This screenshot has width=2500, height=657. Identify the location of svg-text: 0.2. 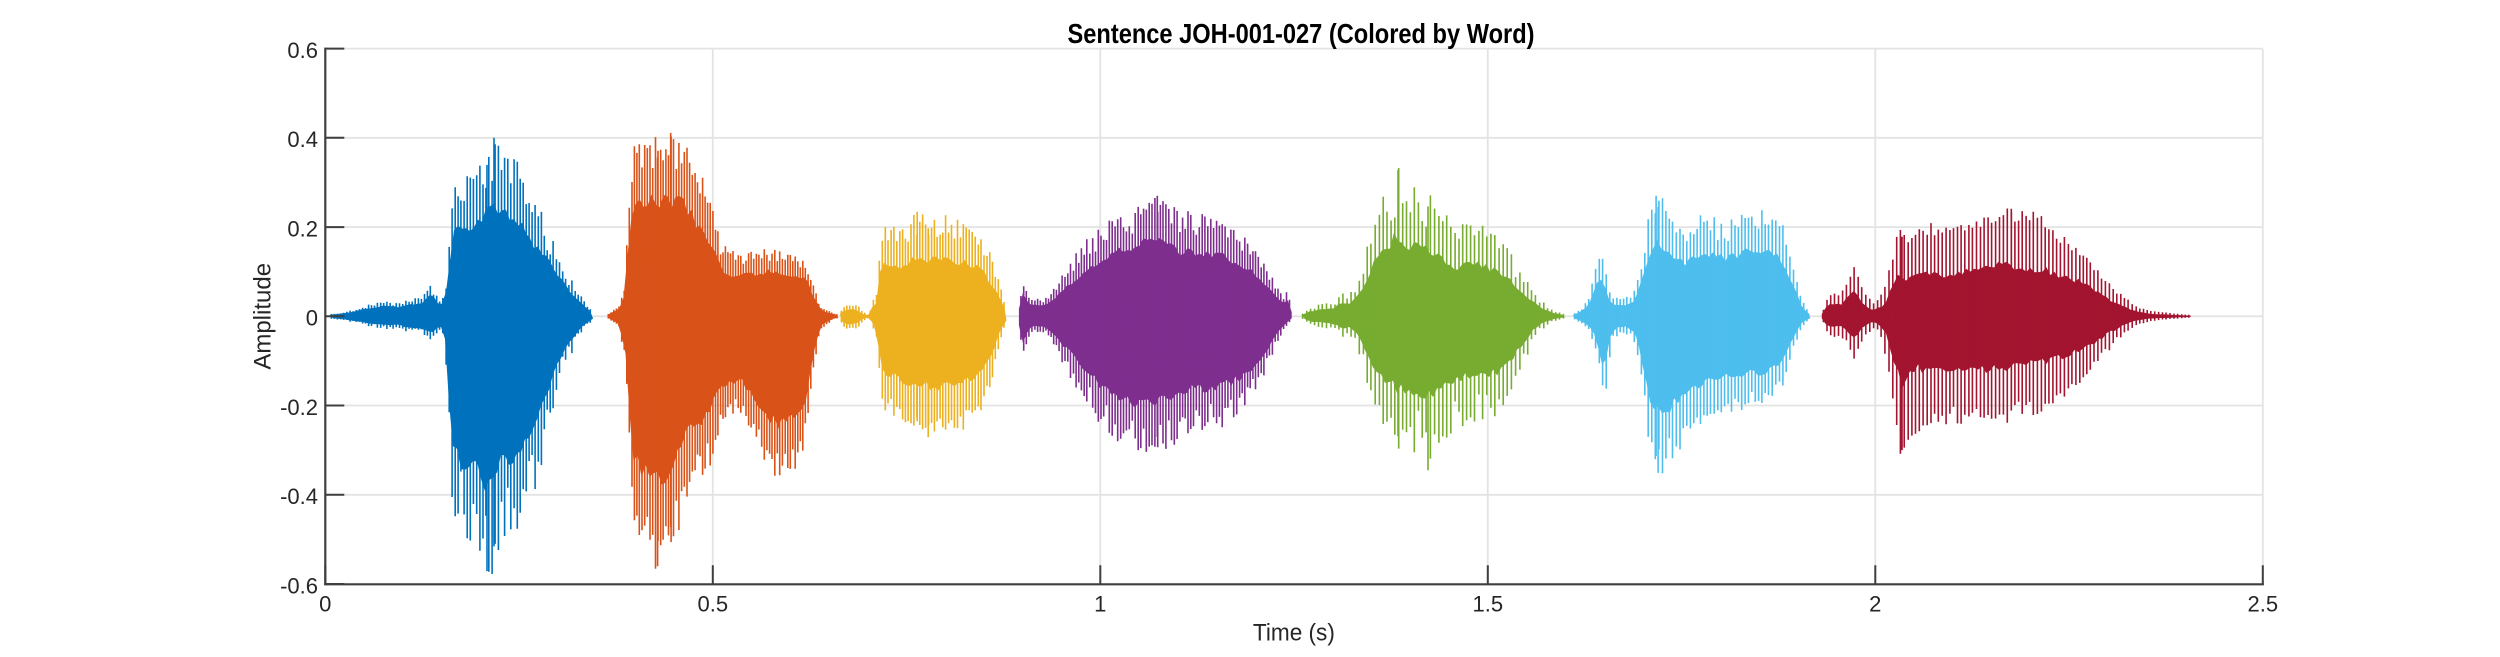
(302, 229).